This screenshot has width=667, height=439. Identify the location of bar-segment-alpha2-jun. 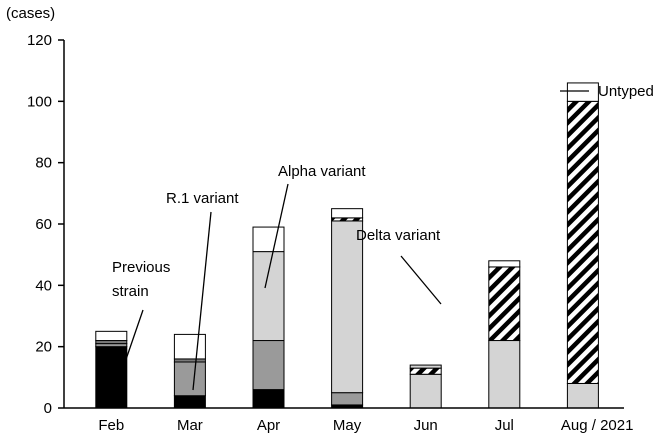
(425, 366).